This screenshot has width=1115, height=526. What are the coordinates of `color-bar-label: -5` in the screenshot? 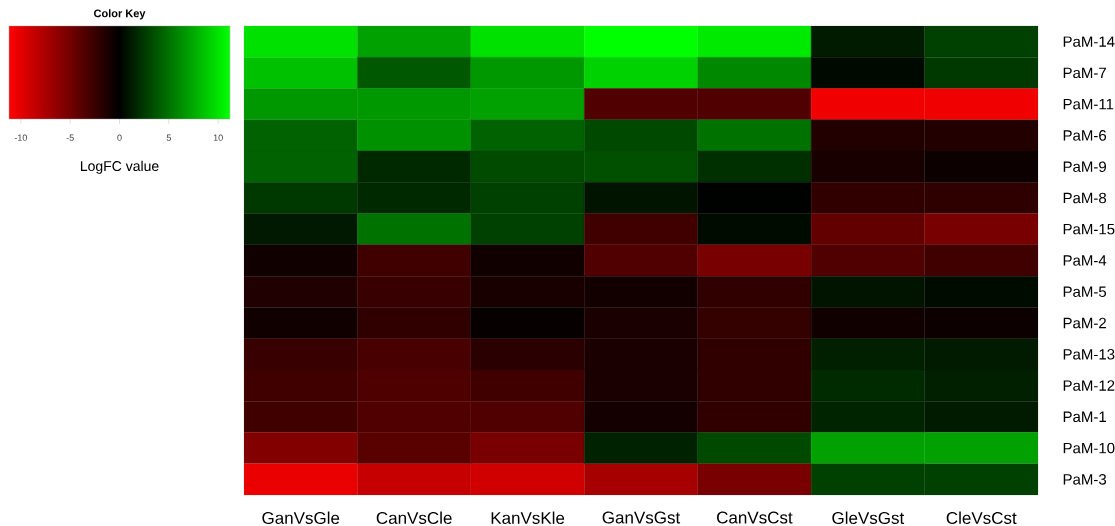 It's located at (70, 137).